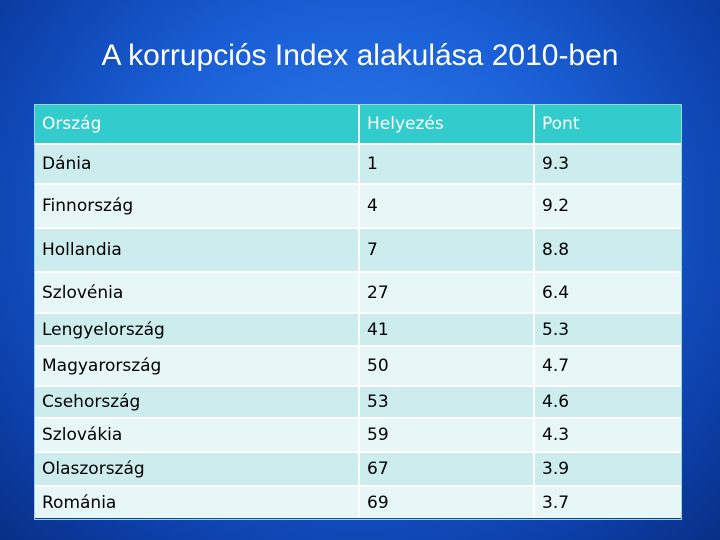  Describe the element at coordinates (607, 501) in the screenshot. I see `score-cell: 3.7` at that location.